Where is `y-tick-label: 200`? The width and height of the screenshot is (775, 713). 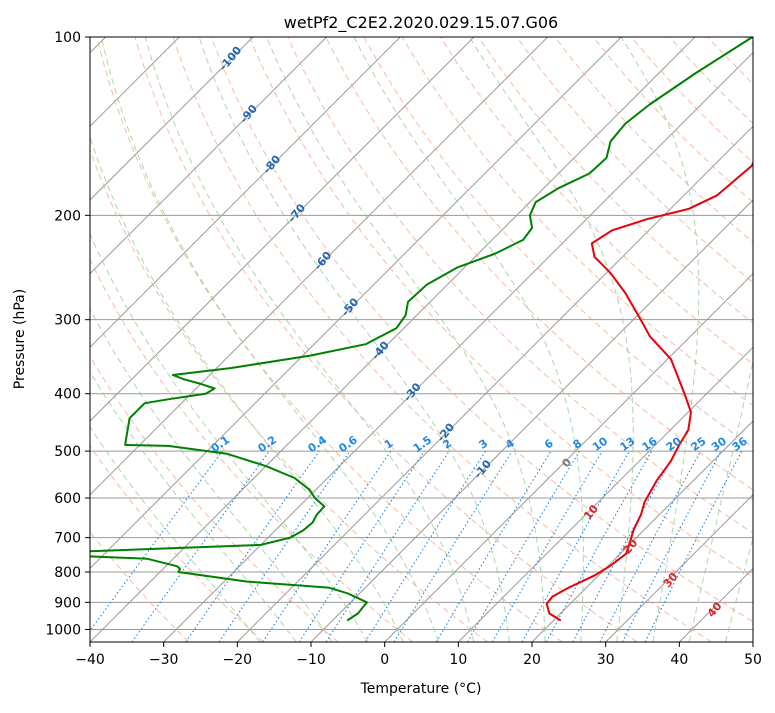
y-tick-label: 200 is located at coordinates (67, 216).